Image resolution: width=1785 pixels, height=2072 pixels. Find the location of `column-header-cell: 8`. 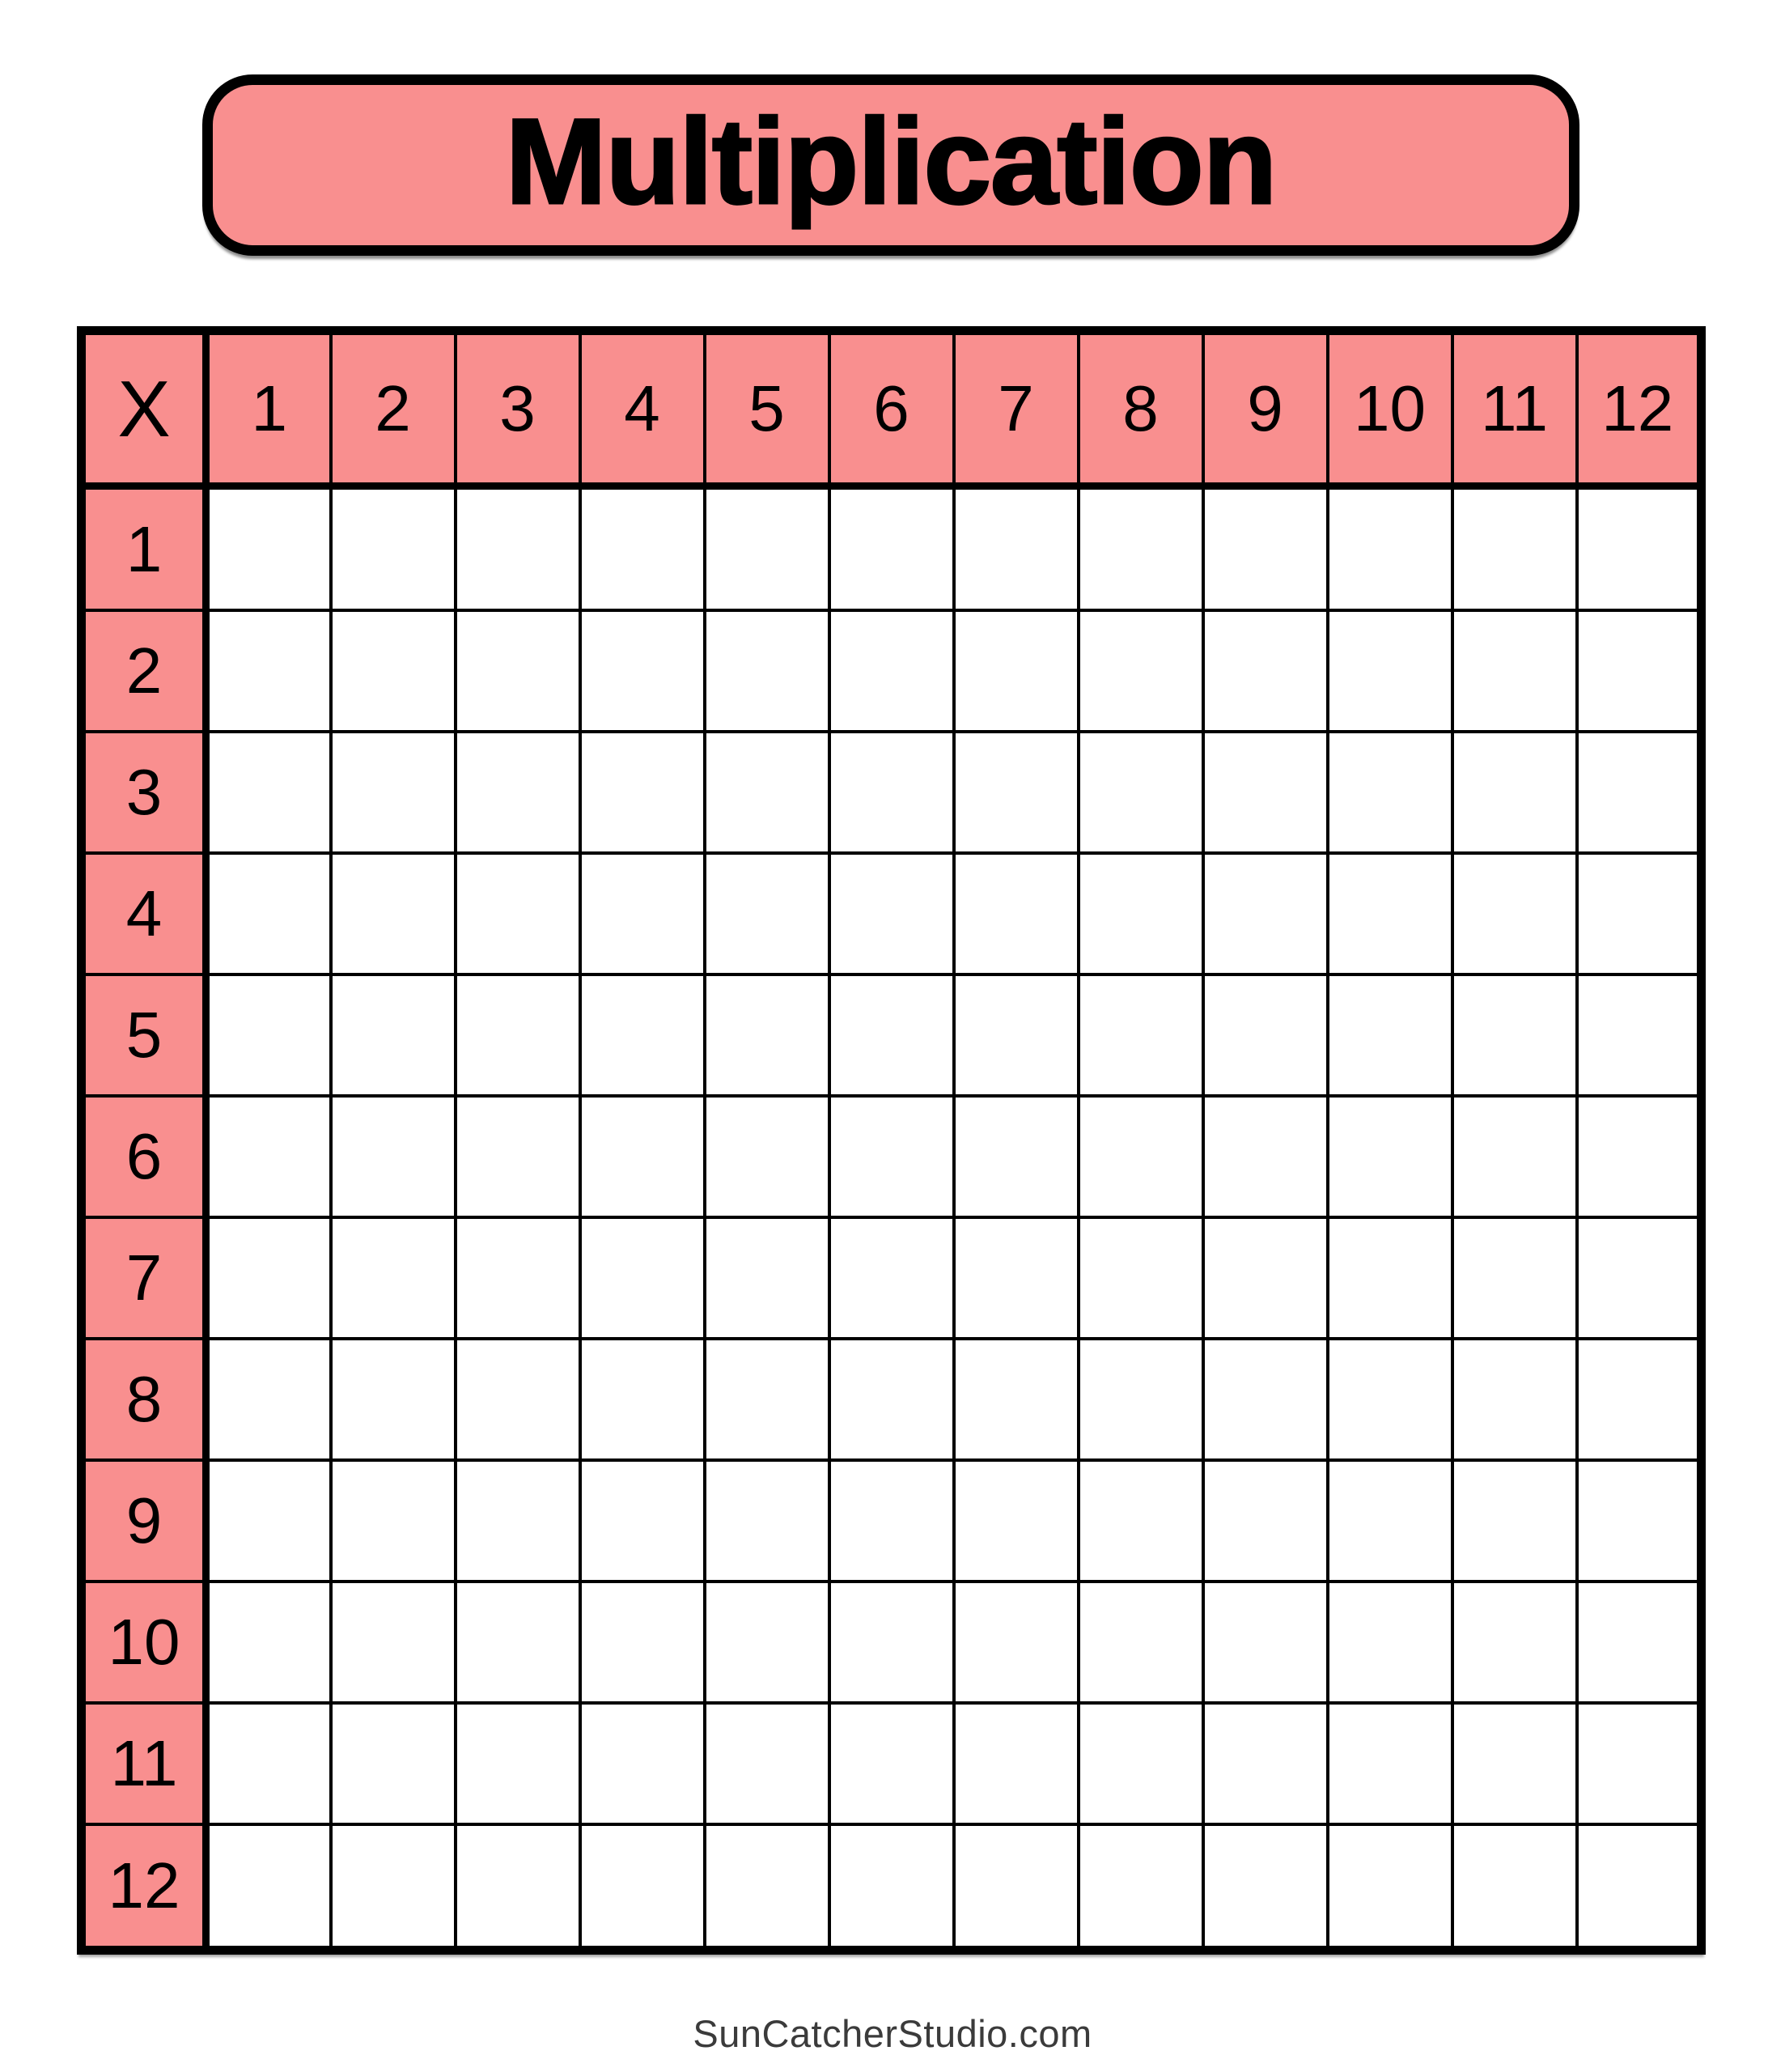

column-header-cell: 8 is located at coordinates (1140, 409).